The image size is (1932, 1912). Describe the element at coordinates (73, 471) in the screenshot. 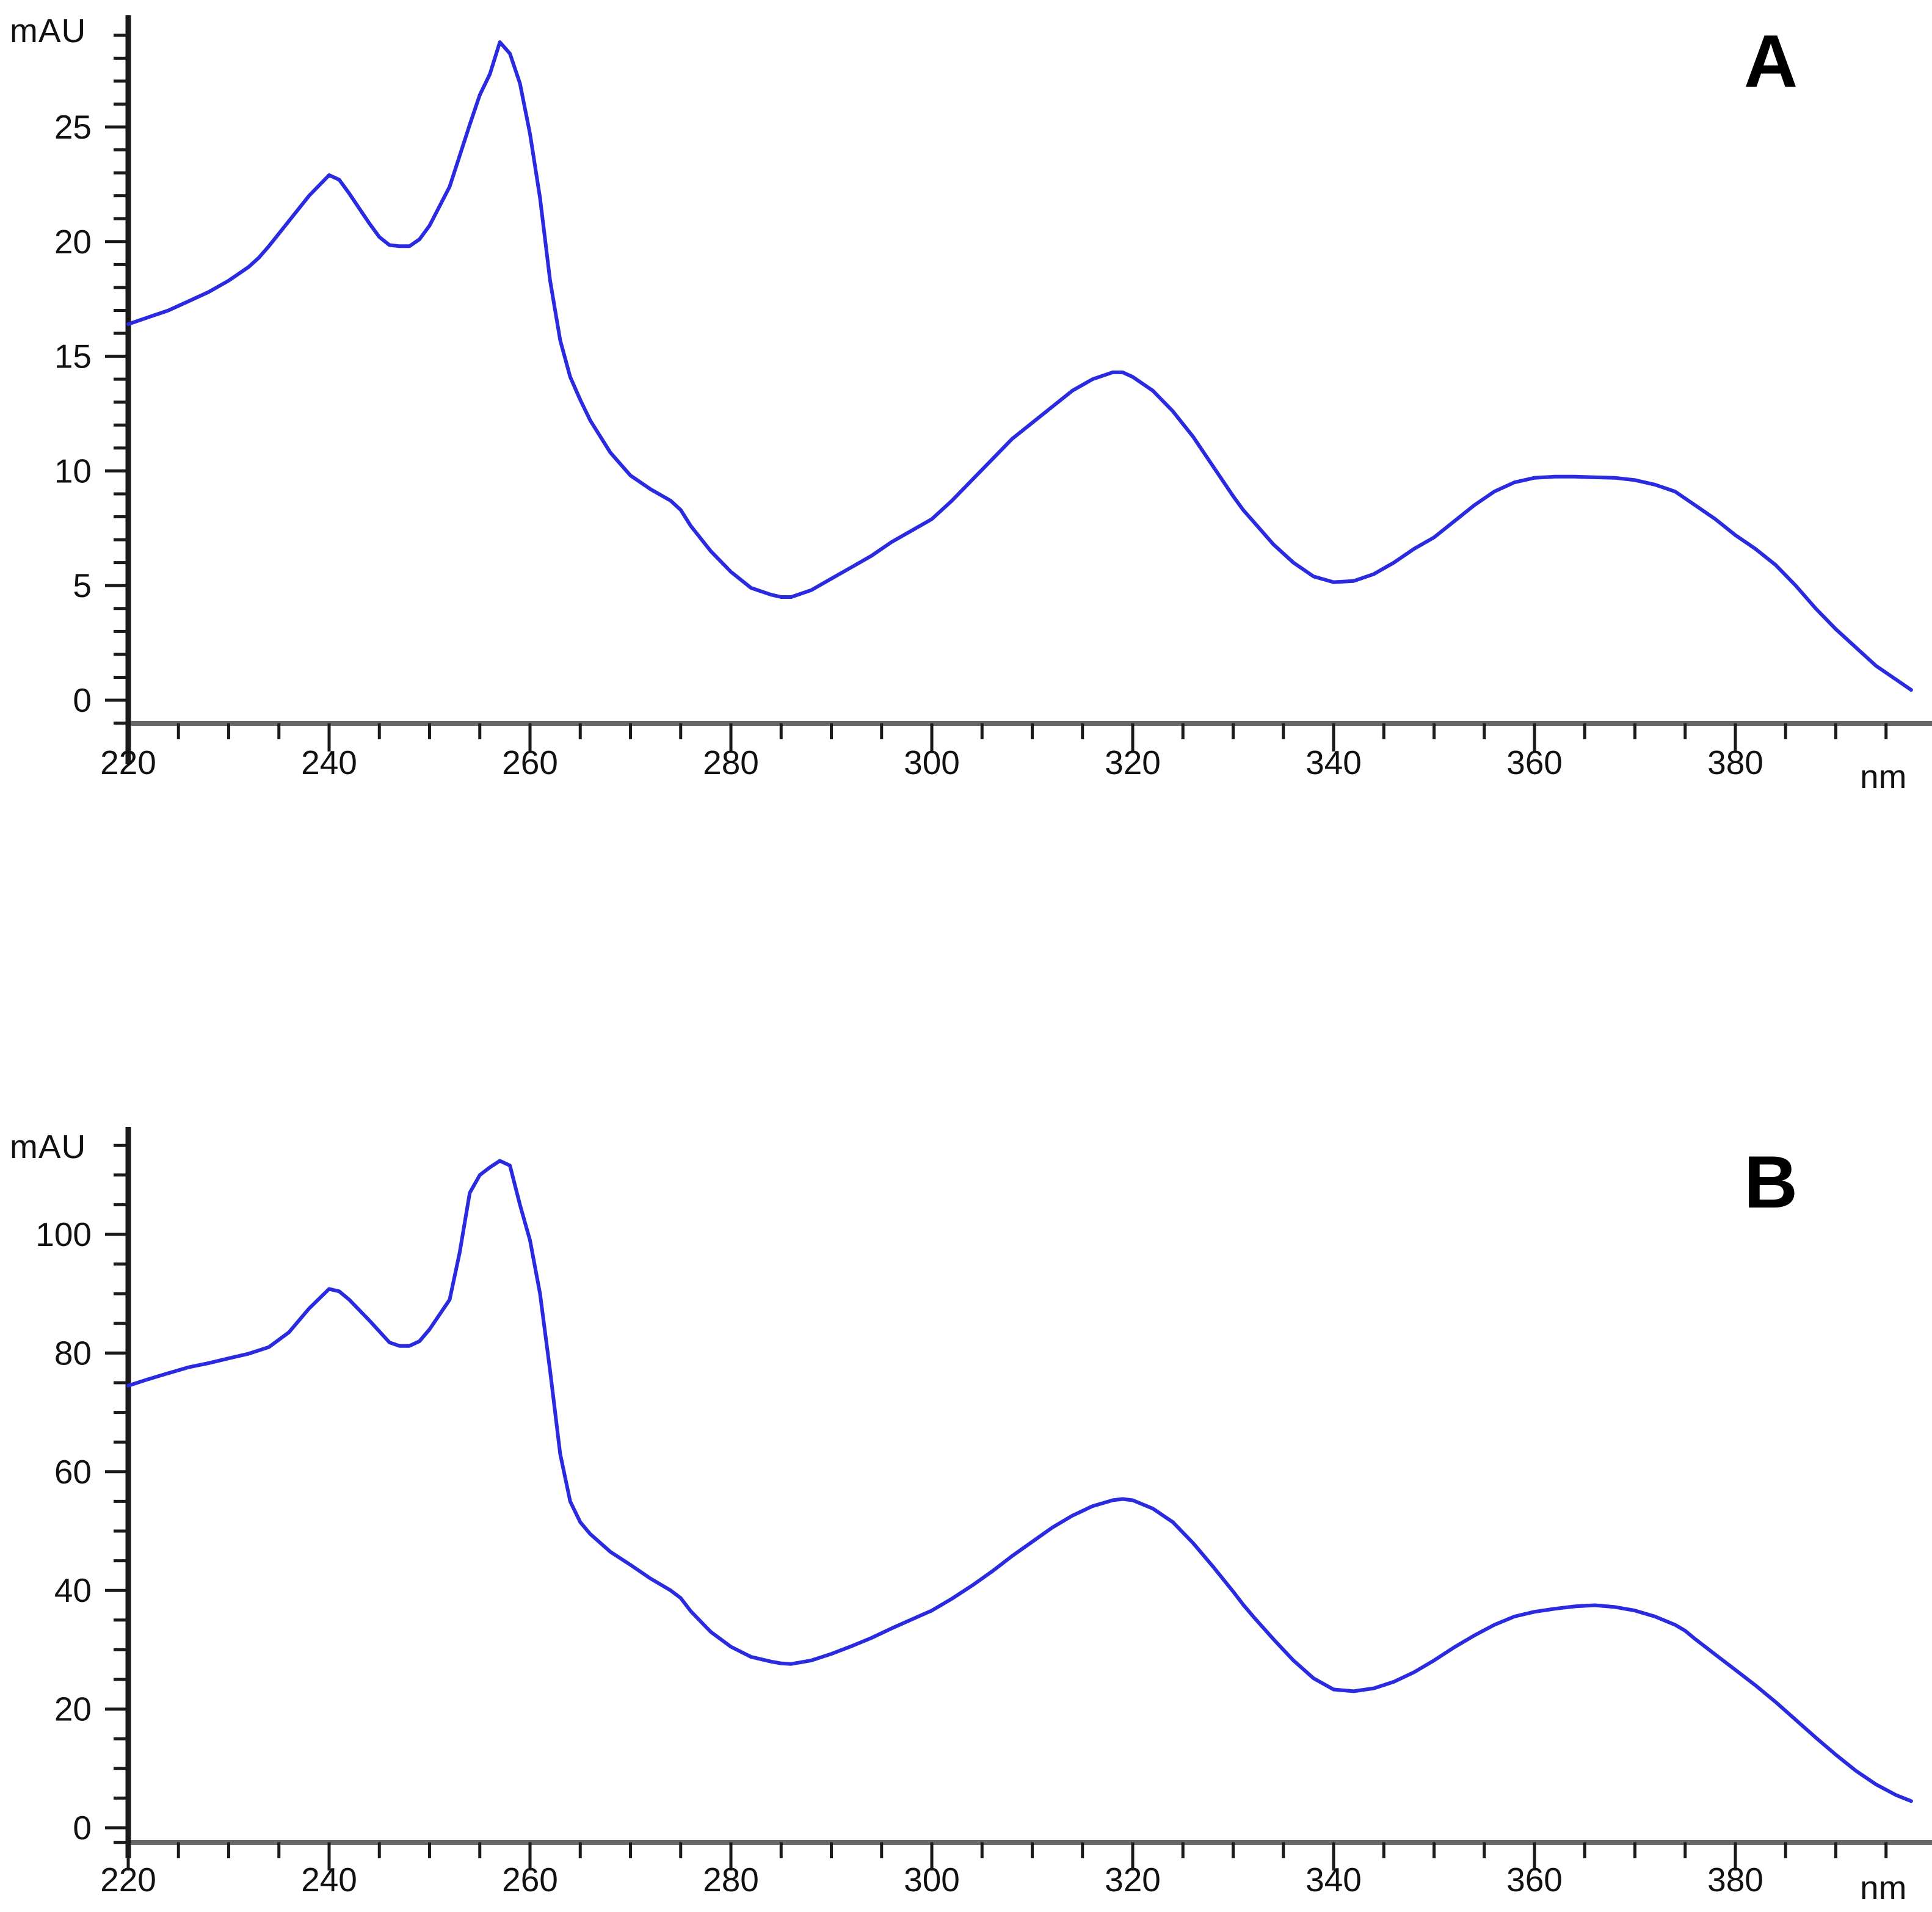

I see `y-tick-label: 10` at that location.